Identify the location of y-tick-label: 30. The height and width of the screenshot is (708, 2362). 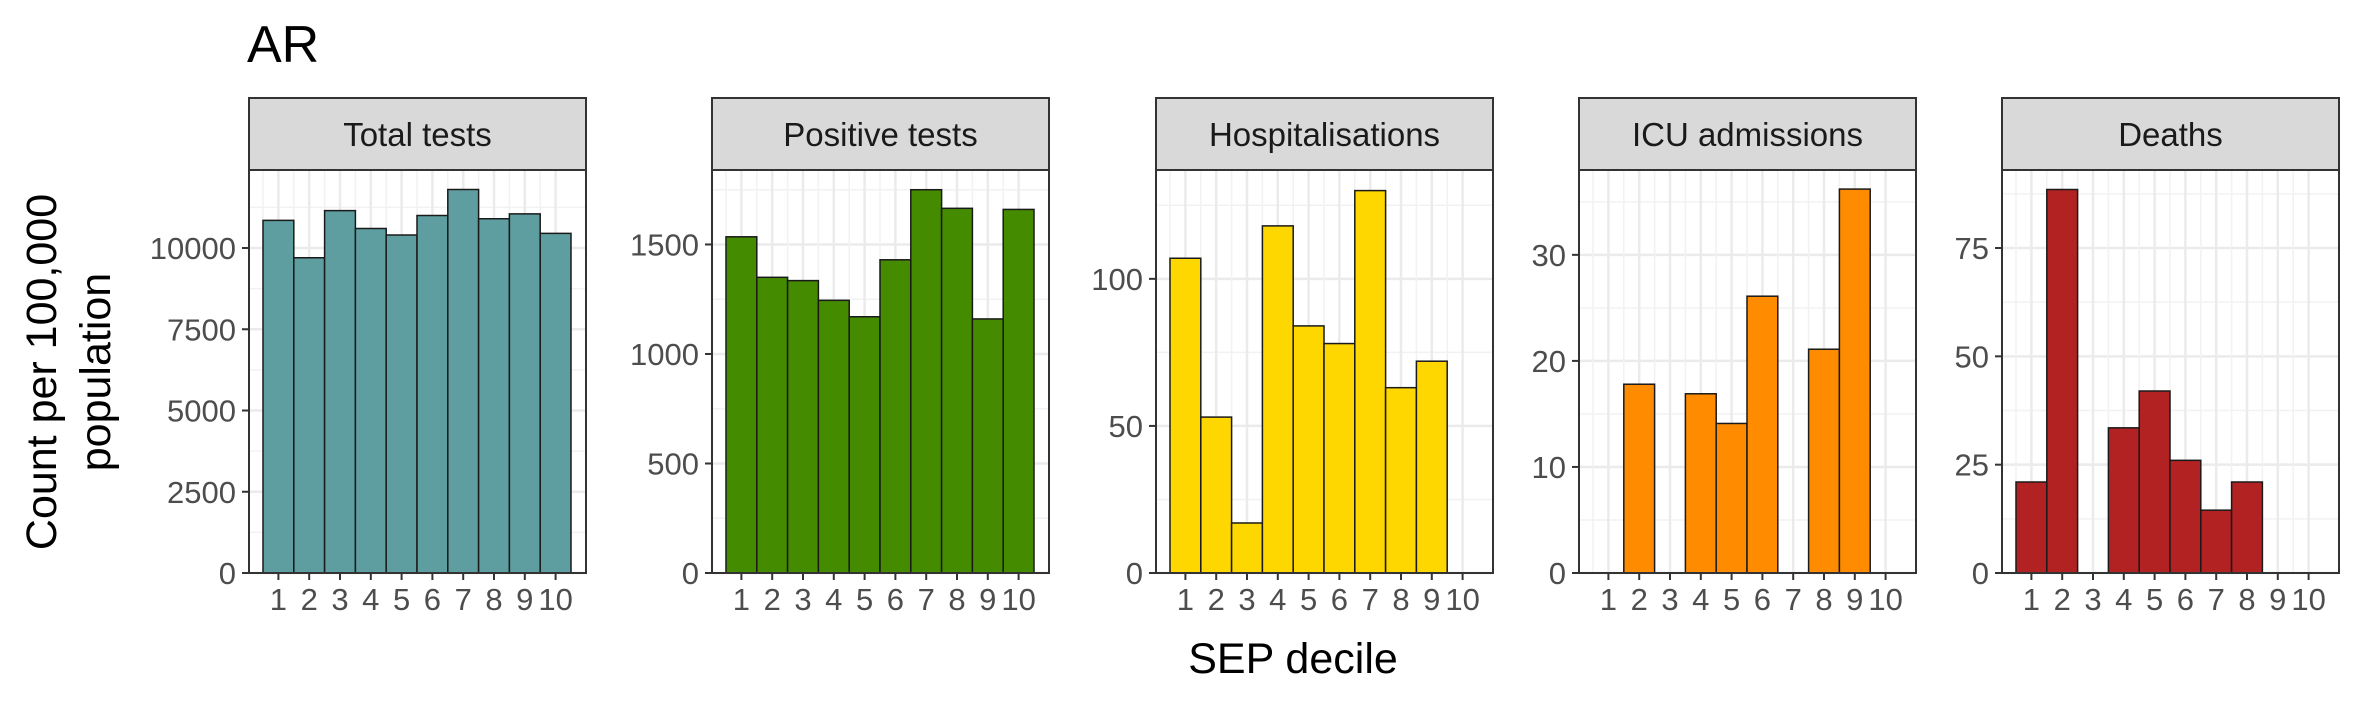
(1549, 255).